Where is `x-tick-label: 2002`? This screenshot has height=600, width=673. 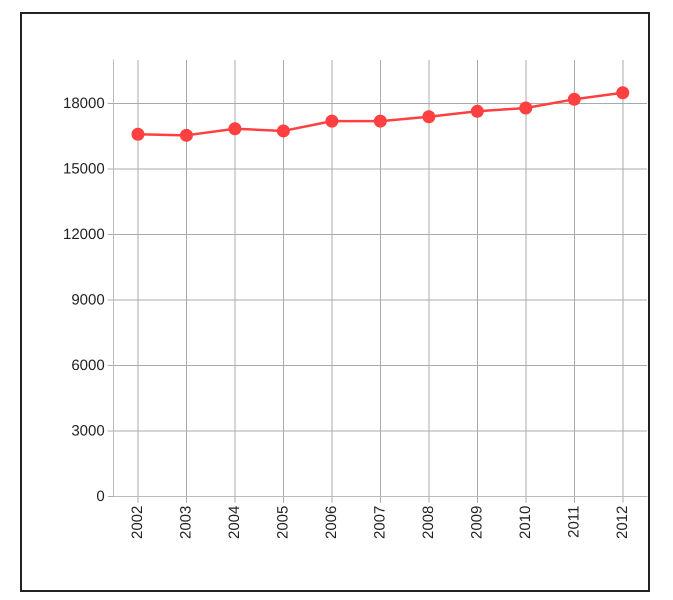
x-tick-label: 2002 is located at coordinates (137, 523).